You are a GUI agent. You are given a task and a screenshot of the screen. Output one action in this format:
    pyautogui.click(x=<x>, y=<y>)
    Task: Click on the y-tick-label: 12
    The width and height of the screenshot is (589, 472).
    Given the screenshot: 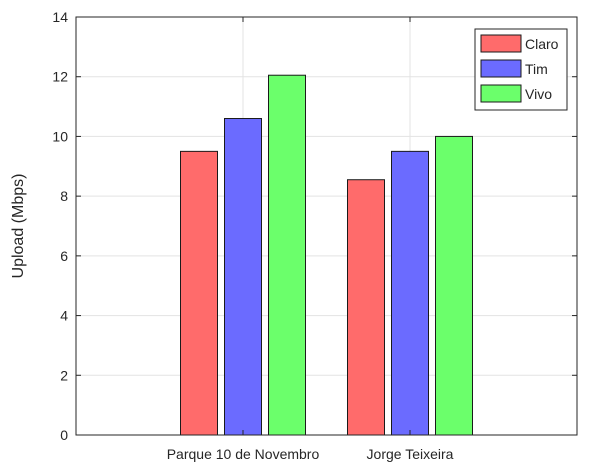 What is the action you would take?
    pyautogui.click(x=60, y=77)
    